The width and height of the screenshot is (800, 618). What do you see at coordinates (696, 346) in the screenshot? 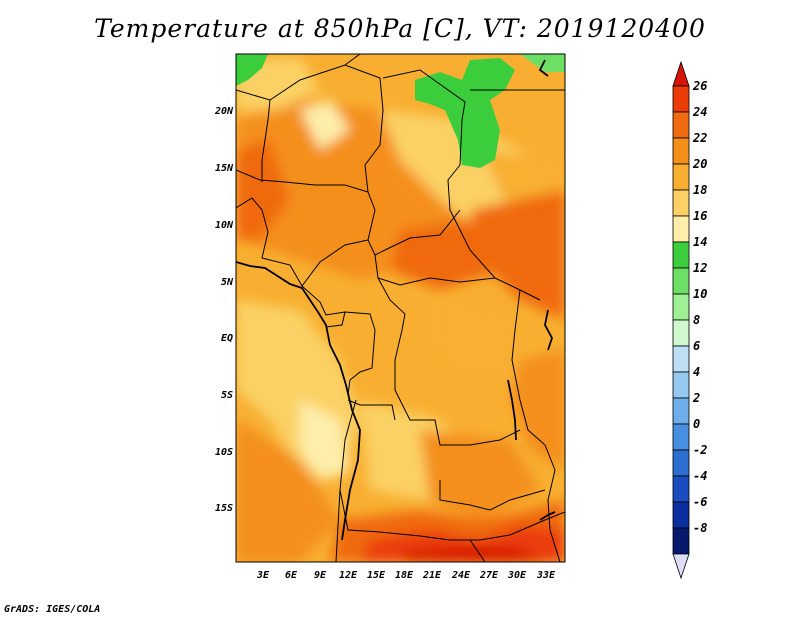
I see `colorbar-label: 6` at bounding box center [696, 346].